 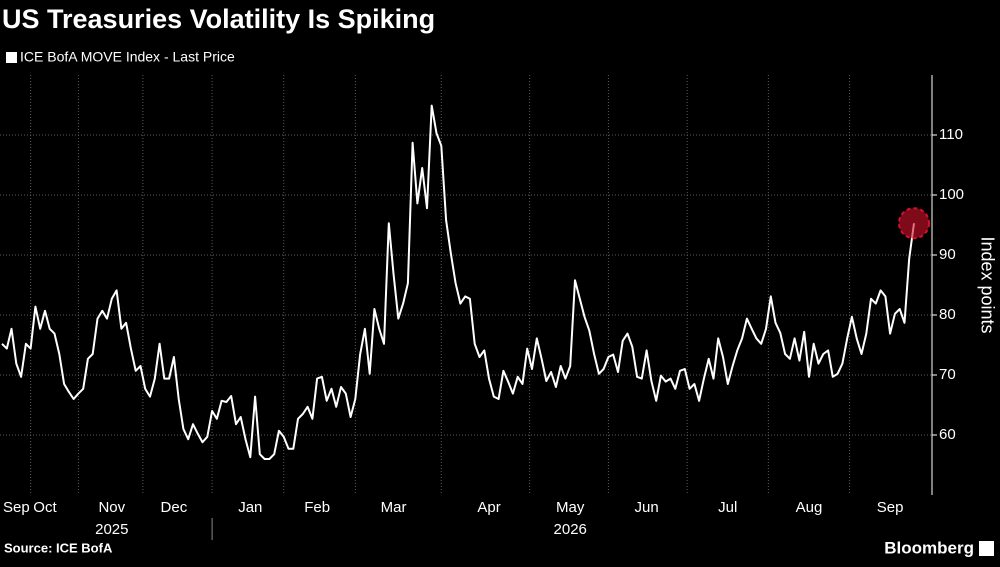 What do you see at coordinates (317, 507) in the screenshot?
I see `x-tick-label: Feb` at bounding box center [317, 507].